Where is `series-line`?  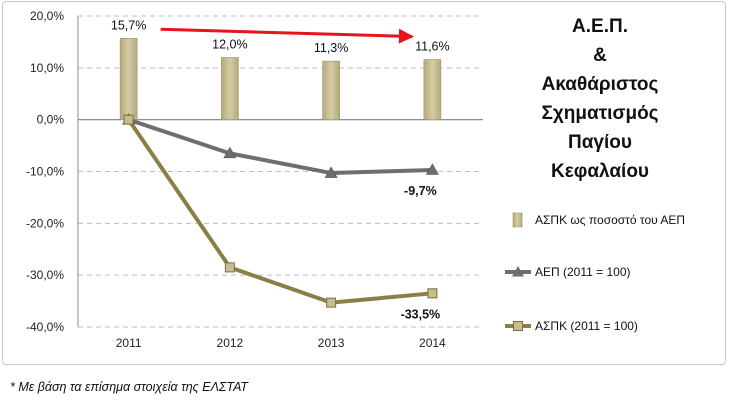 series-line is located at coordinates (280, 146).